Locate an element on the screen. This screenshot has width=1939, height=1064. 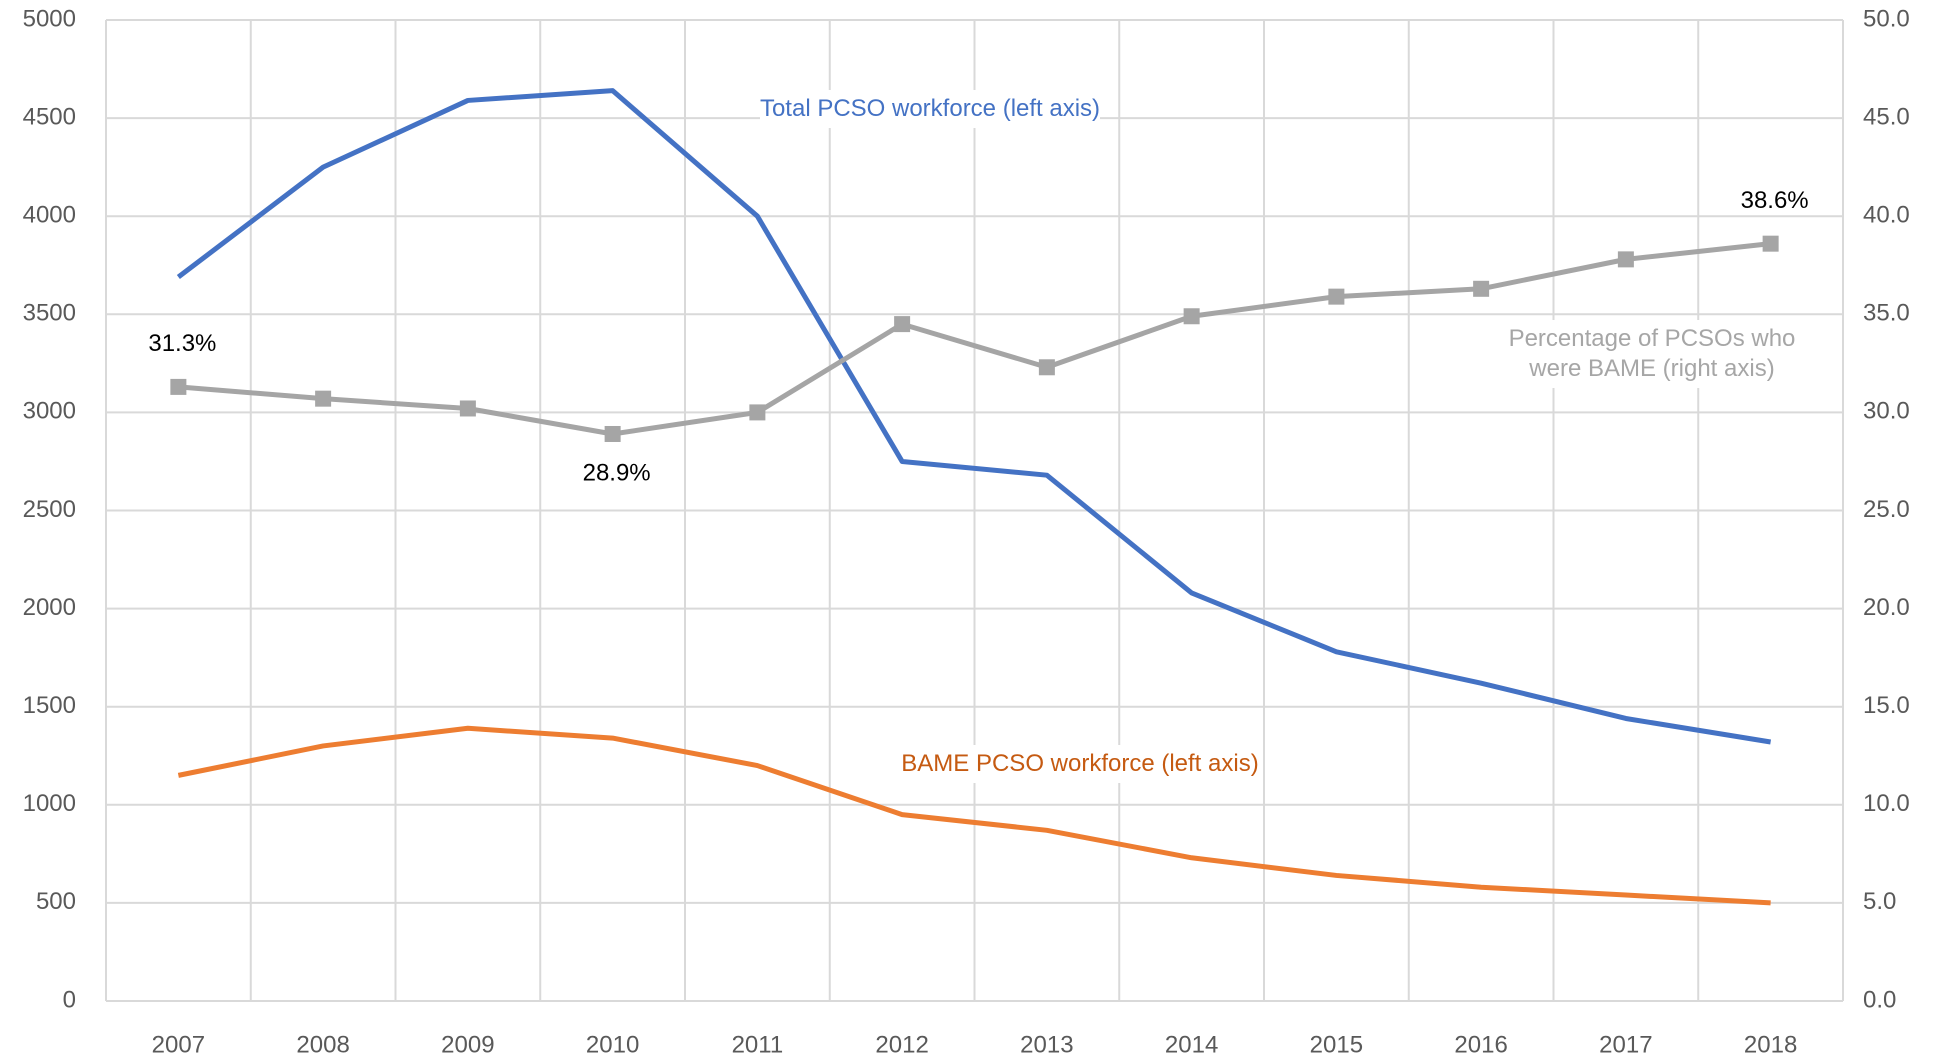
y-tick-label: 3000 is located at coordinates (49, 411).